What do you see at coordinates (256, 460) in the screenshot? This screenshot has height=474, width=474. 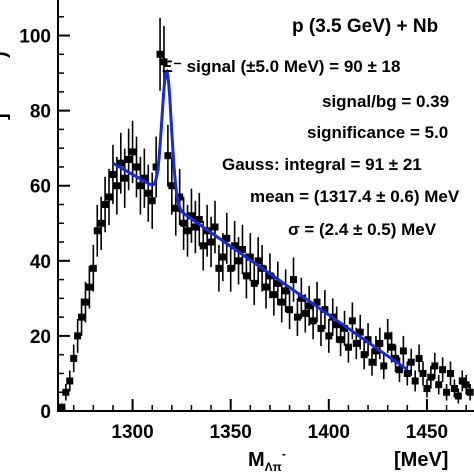 I see `x-axis-label-main: M` at bounding box center [256, 460].